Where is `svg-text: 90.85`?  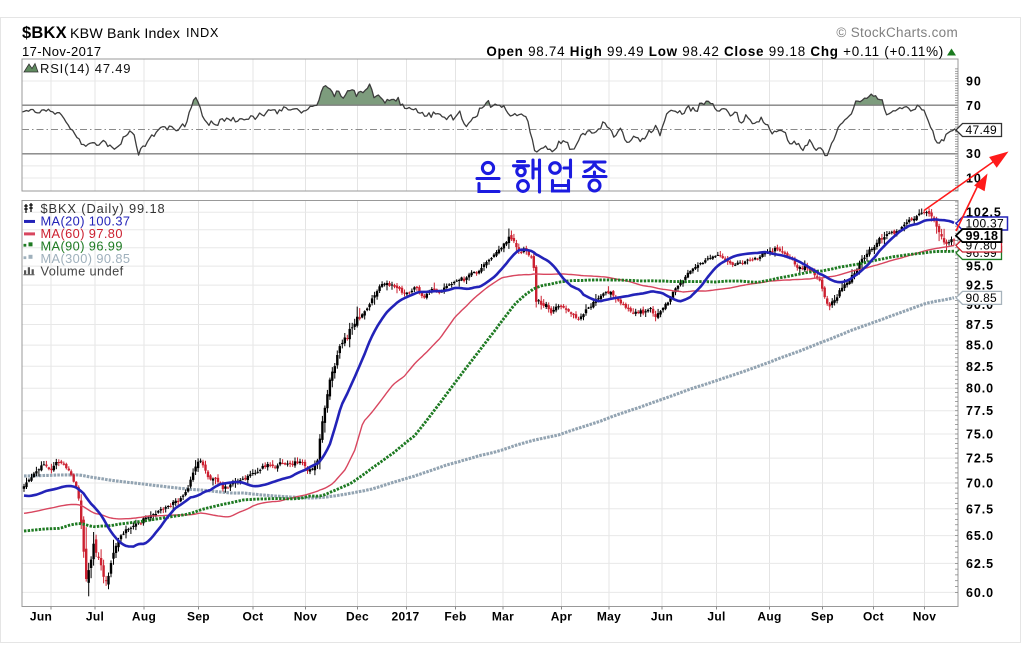
svg-text: 90.85 is located at coordinates (982, 298).